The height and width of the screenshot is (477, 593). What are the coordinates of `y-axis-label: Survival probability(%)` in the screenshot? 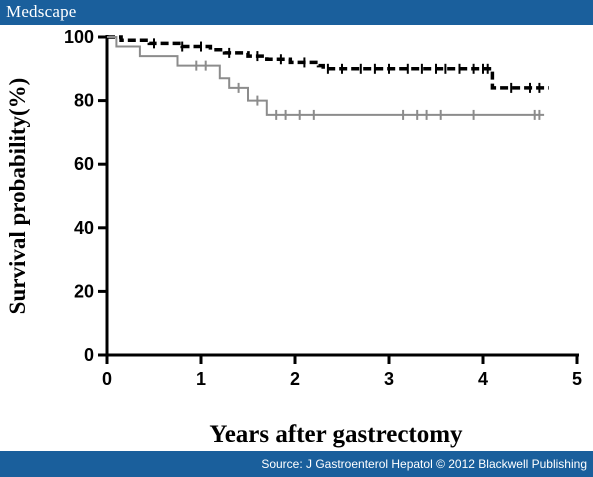 It's located at (17, 196).